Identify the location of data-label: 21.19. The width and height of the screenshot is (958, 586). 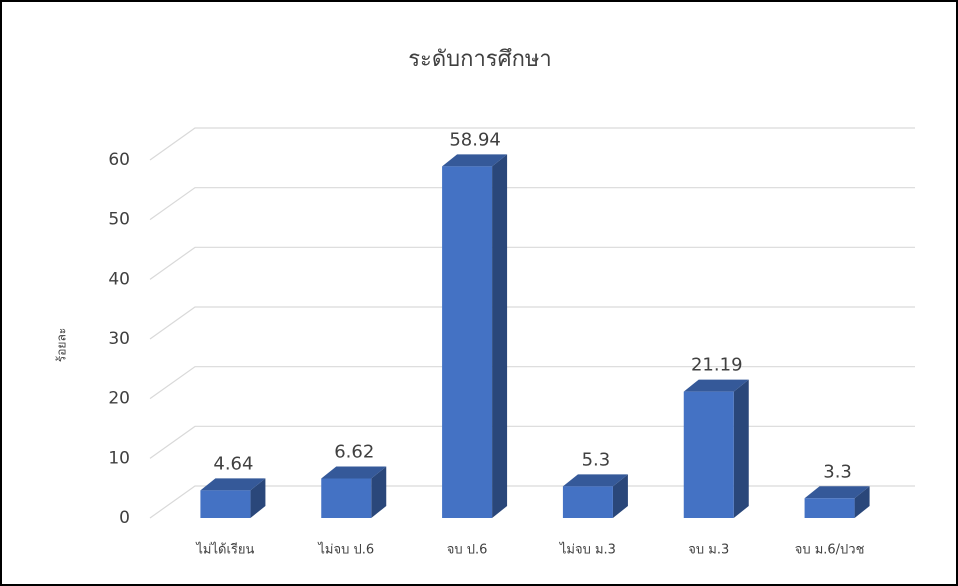
(717, 365).